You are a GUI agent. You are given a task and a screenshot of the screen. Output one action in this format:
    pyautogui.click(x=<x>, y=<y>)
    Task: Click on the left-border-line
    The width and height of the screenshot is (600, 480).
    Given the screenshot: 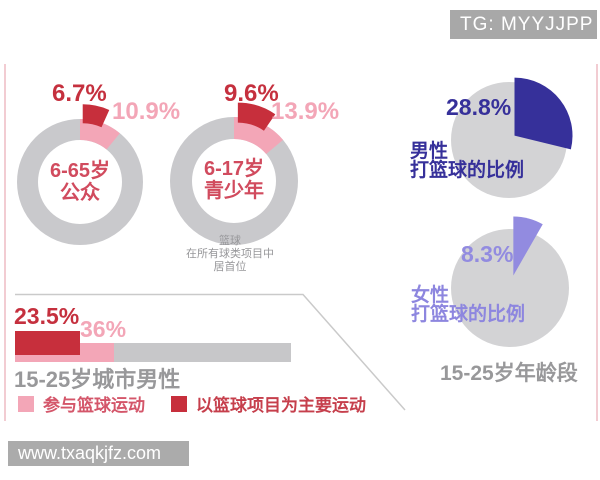 What is the action you would take?
    pyautogui.click(x=5, y=242)
    